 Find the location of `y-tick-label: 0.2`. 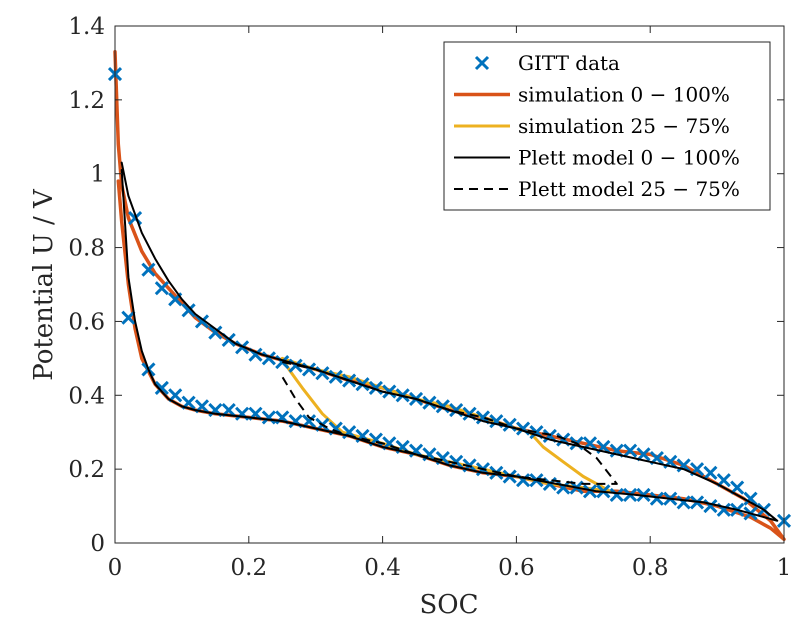

y-tick-label: 0.2 is located at coordinates (86, 470).